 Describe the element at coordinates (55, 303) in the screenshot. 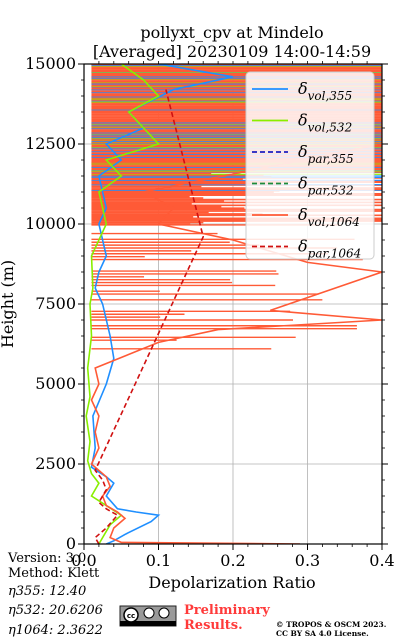

I see `y-tick-label: 7500` at that location.